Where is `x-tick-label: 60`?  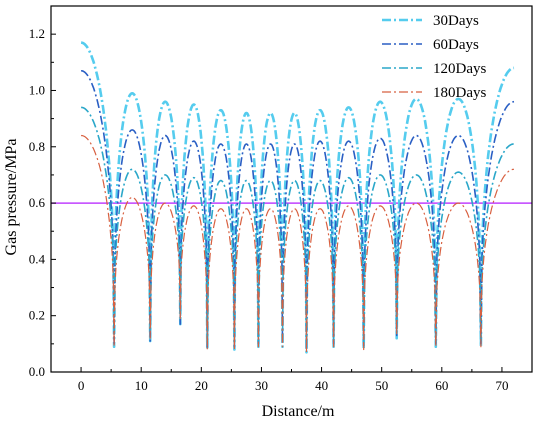
x-tick-label: 60 is located at coordinates (441, 385).